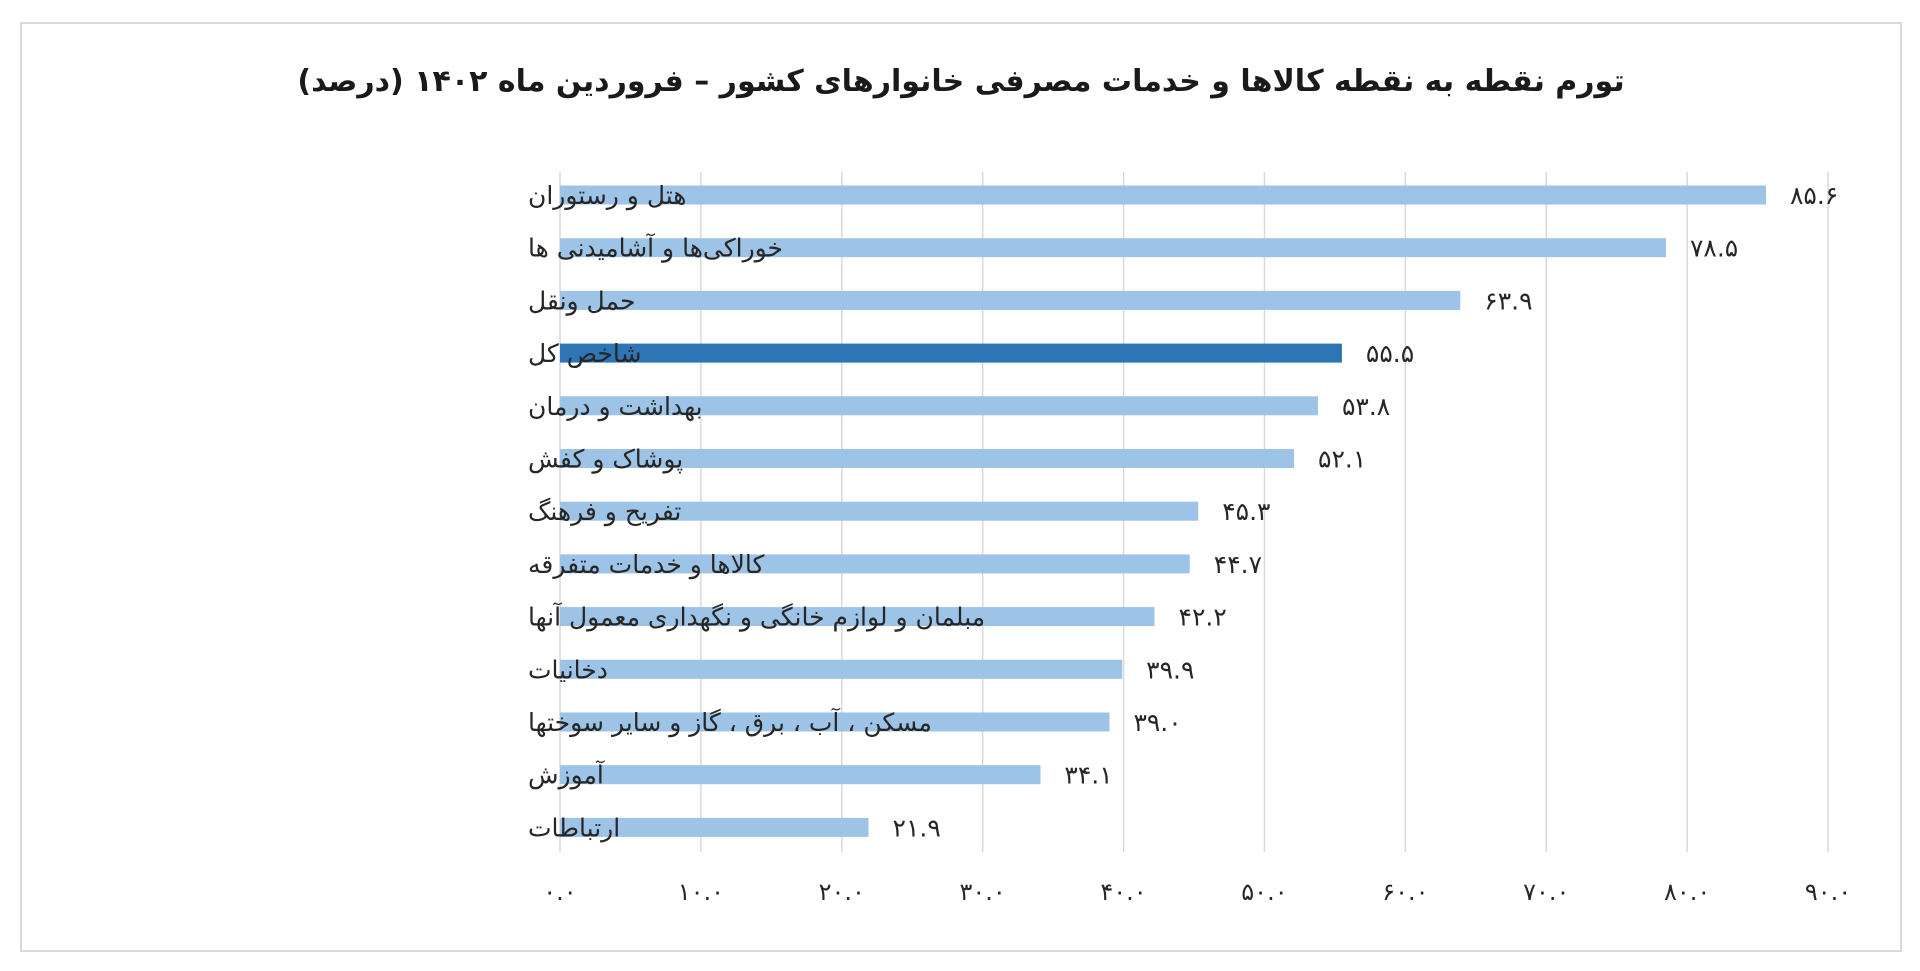  What do you see at coordinates (1814, 195) in the screenshot?
I see `data-label: ۸۵.۶` at bounding box center [1814, 195].